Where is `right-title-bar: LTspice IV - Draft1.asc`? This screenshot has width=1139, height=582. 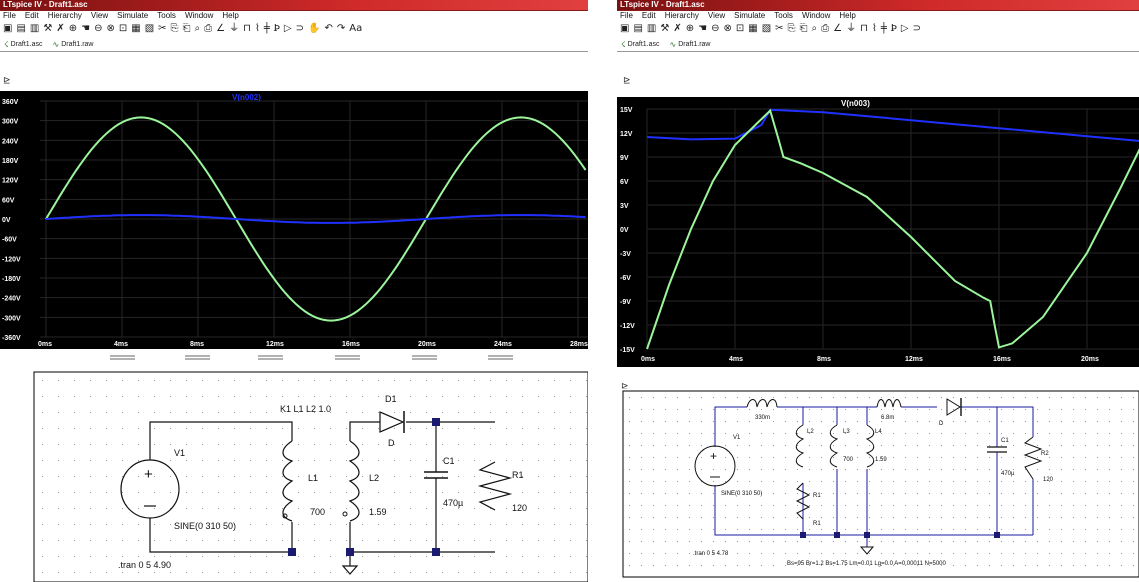
right-title-bar: LTspice IV - Draft1.asc is located at coordinates (878, 5).